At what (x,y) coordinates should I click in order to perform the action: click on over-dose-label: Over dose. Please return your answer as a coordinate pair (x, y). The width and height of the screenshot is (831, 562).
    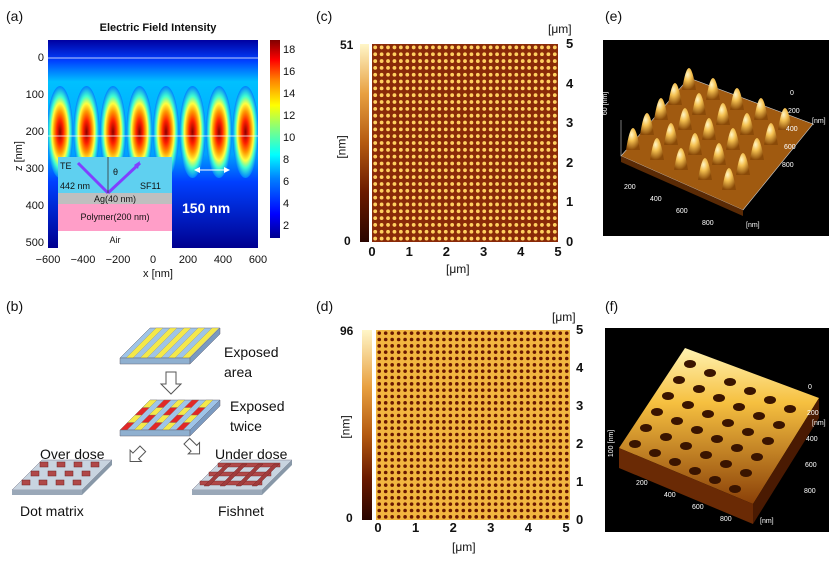
    Looking at the image, I should click on (72, 454).